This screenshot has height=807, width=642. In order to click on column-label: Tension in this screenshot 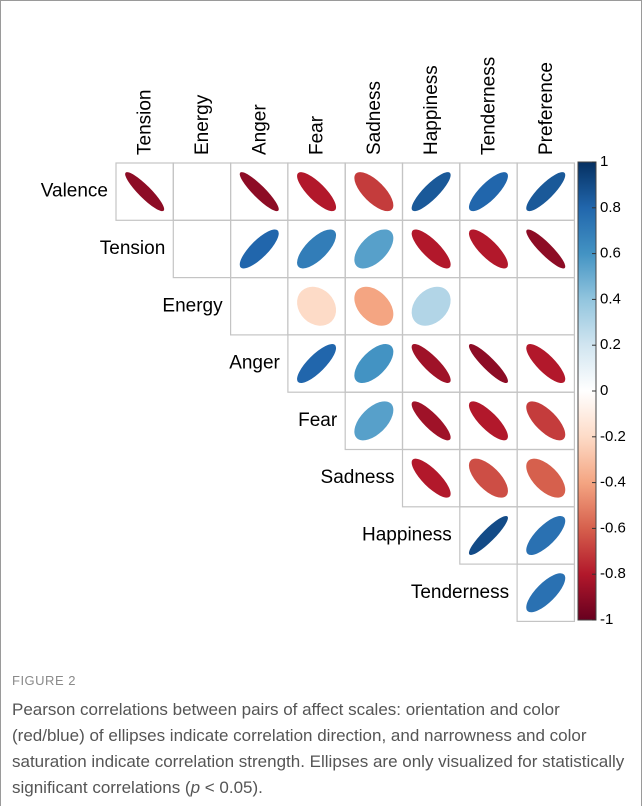, I will do `click(145, 123)`.